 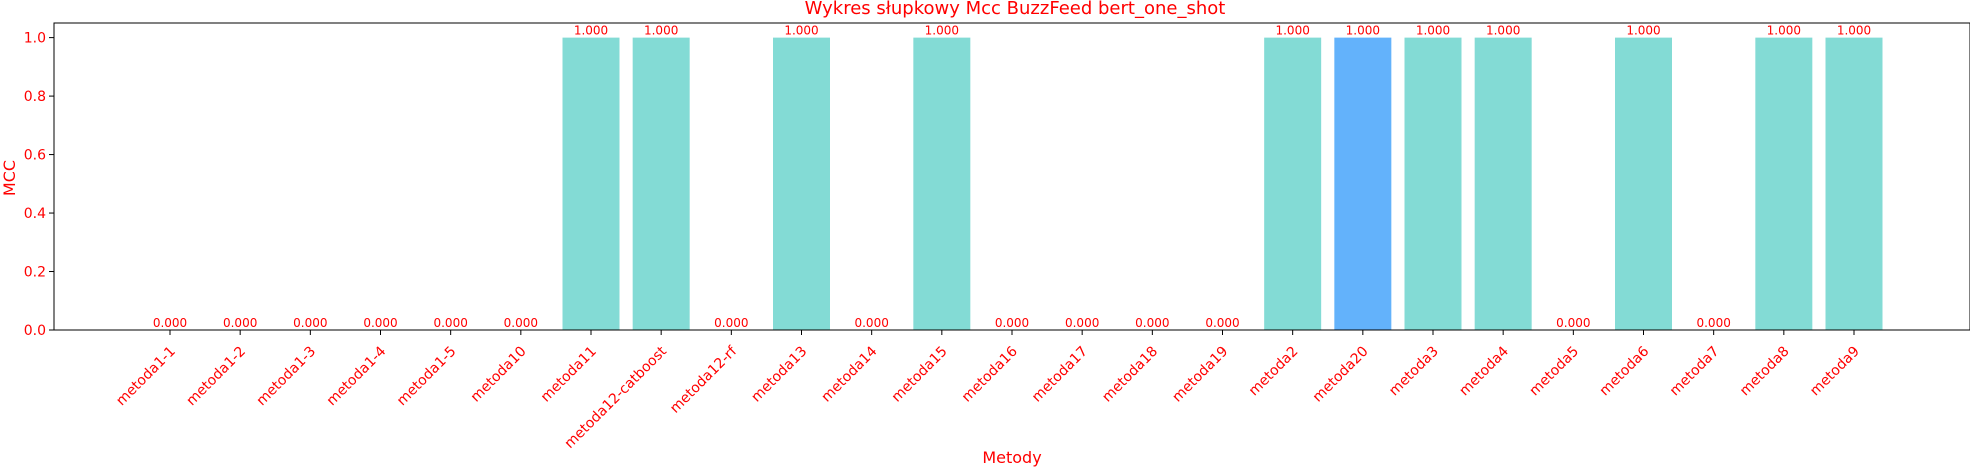 What do you see at coordinates (591, 183) in the screenshot?
I see `bar-metoda11` at bounding box center [591, 183].